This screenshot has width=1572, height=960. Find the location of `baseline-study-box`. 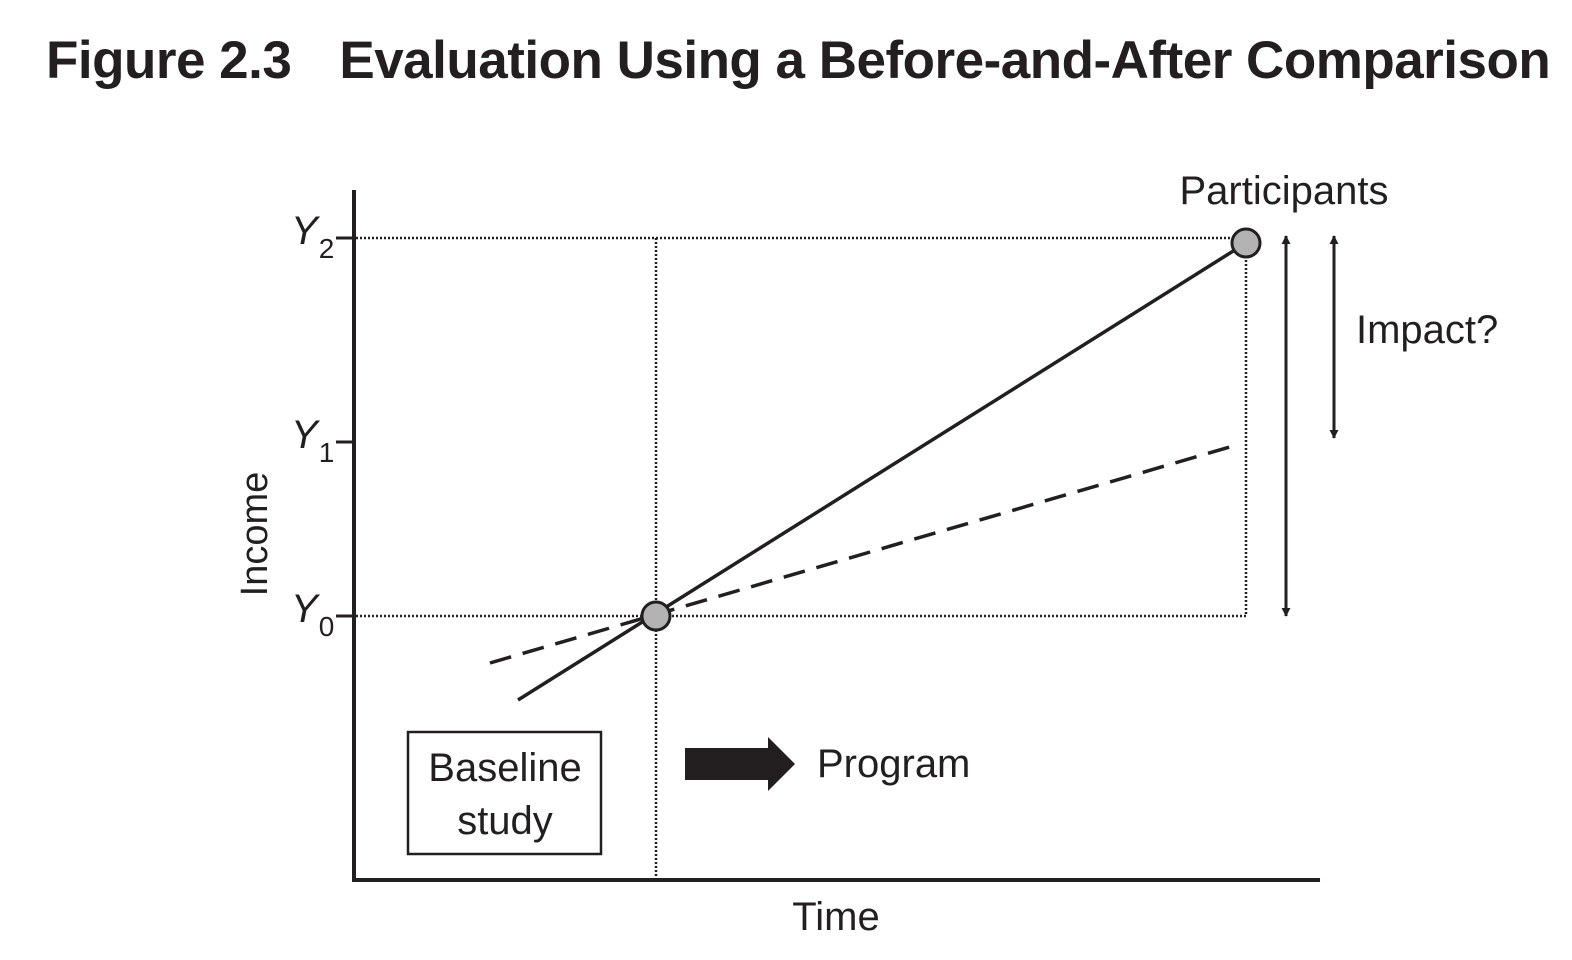

baseline-study-box is located at coordinates (504, 793).